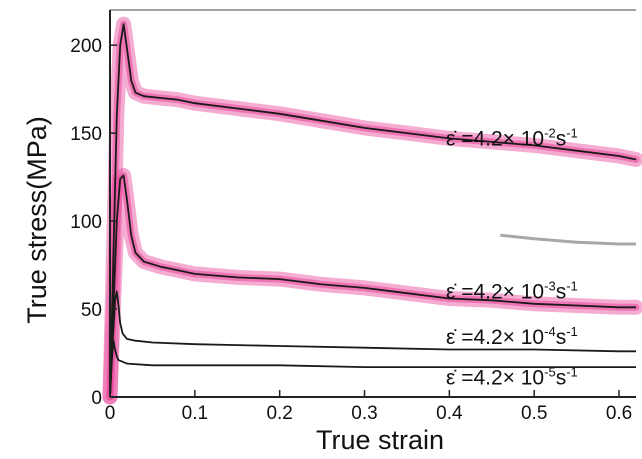 Image resolution: width=642 pixels, height=459 pixels. I want to click on gray-trace-line, so click(568, 239).